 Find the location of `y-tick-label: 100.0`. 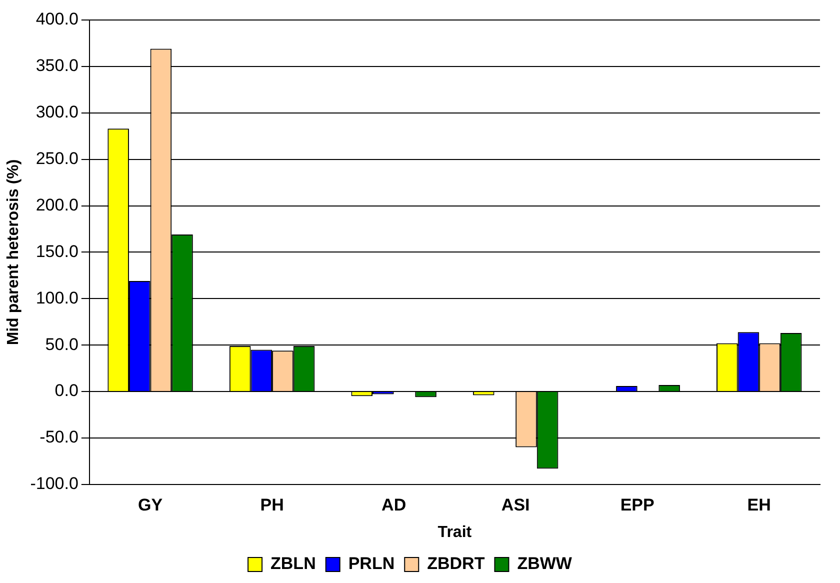

y-tick-label: 100.0 is located at coordinates (57, 298).